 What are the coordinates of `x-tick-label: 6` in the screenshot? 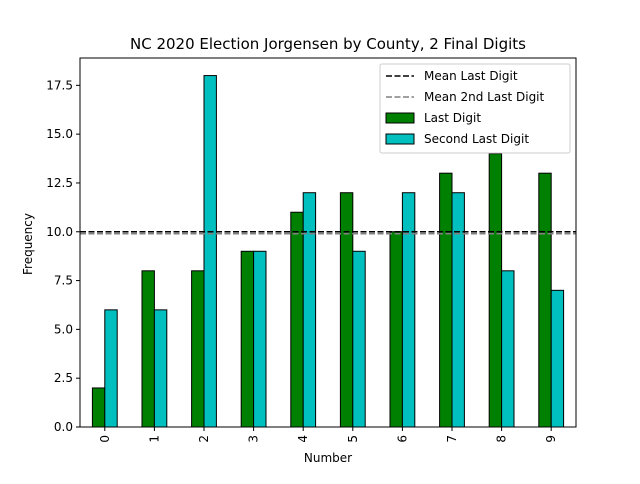 It's located at (402, 439).